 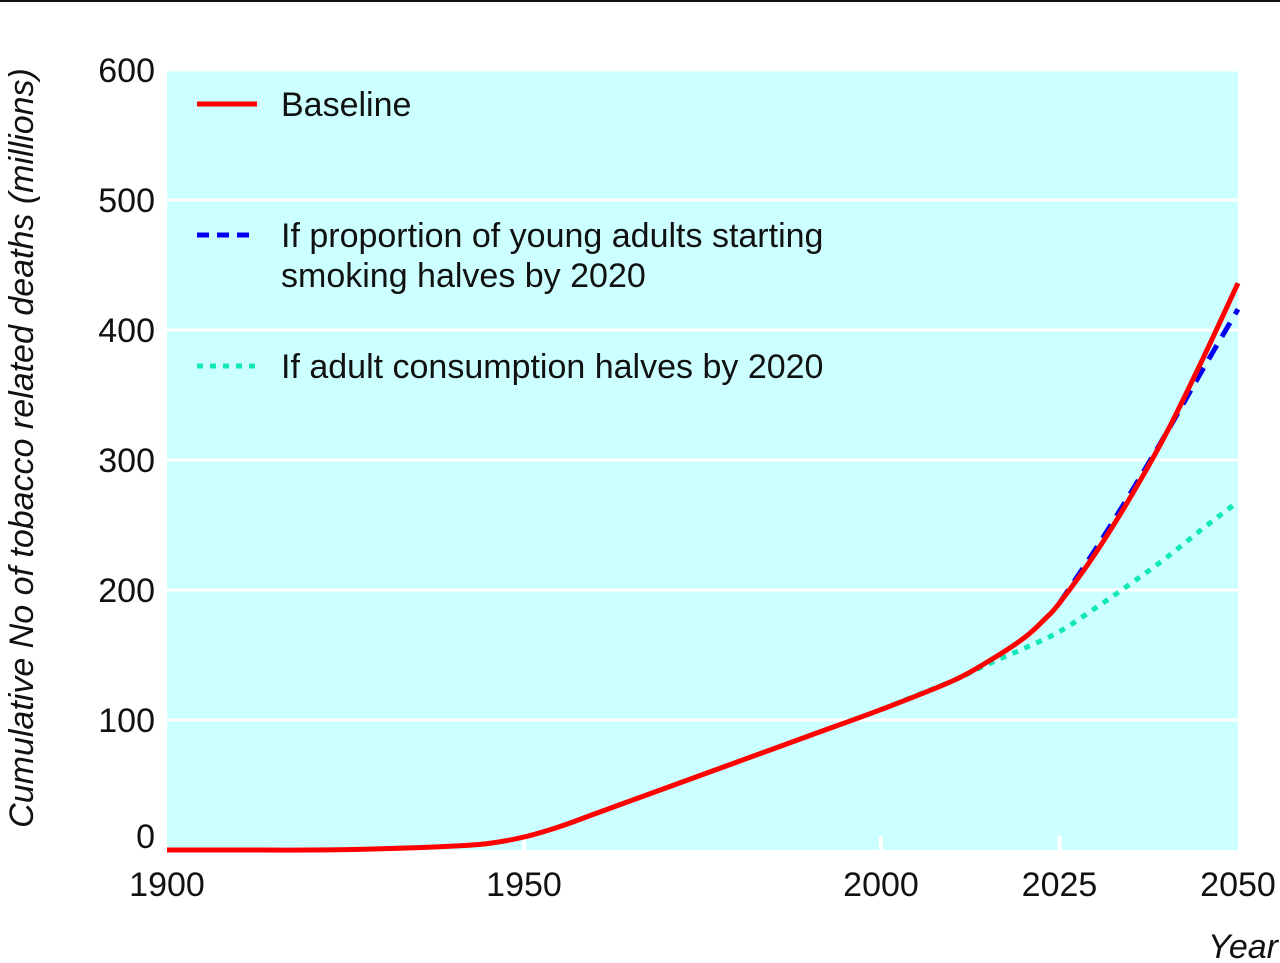 I want to click on legend-label: If proportion of young adults starting, so click(x=552, y=236).